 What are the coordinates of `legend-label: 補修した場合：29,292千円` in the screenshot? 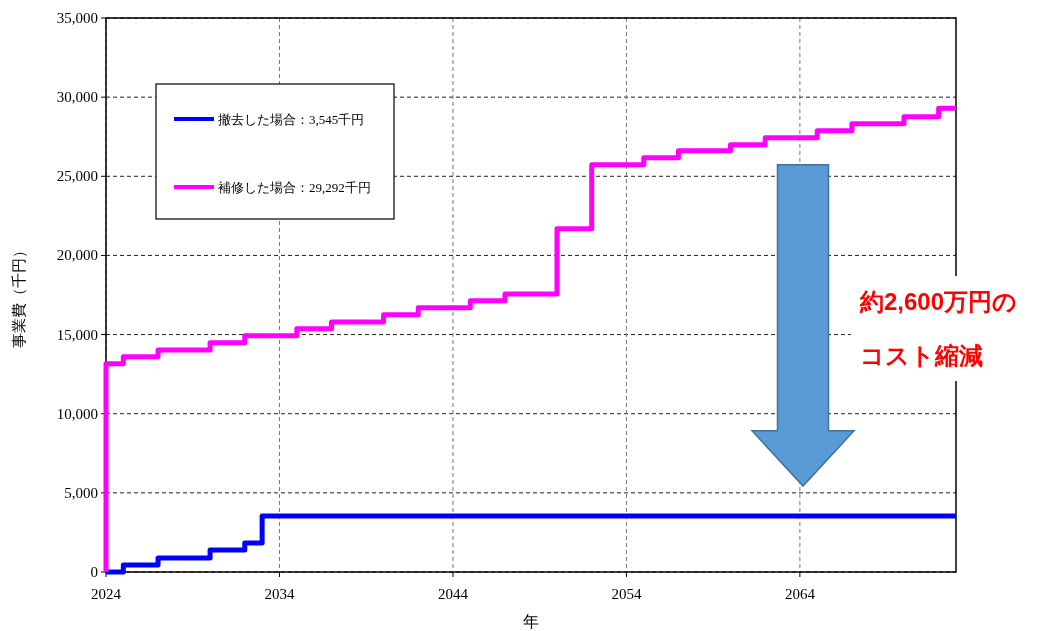 It's located at (294, 187).